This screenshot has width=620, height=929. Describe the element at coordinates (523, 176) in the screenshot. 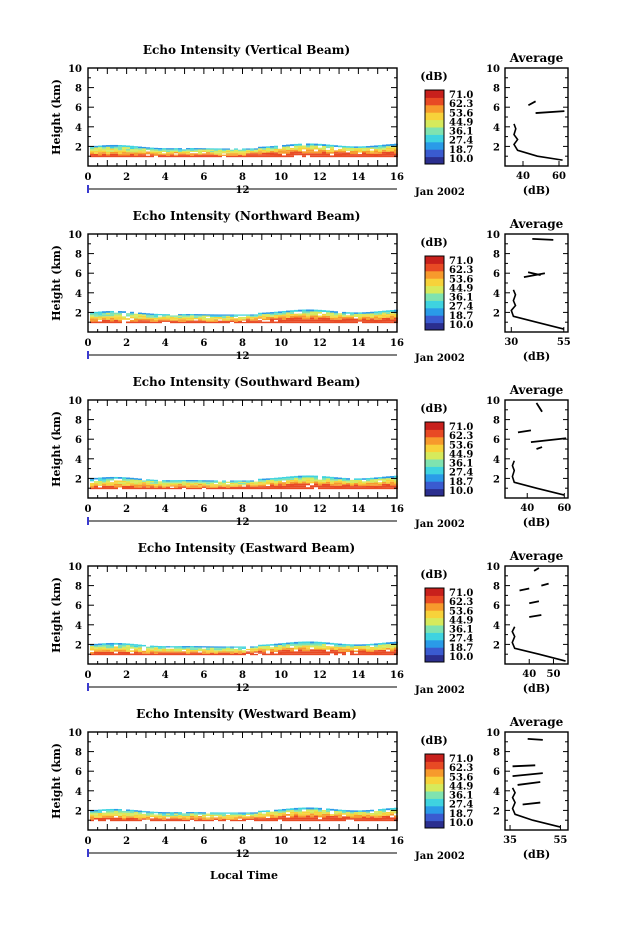

I see `avg-x-tick-label: 40` at that location.